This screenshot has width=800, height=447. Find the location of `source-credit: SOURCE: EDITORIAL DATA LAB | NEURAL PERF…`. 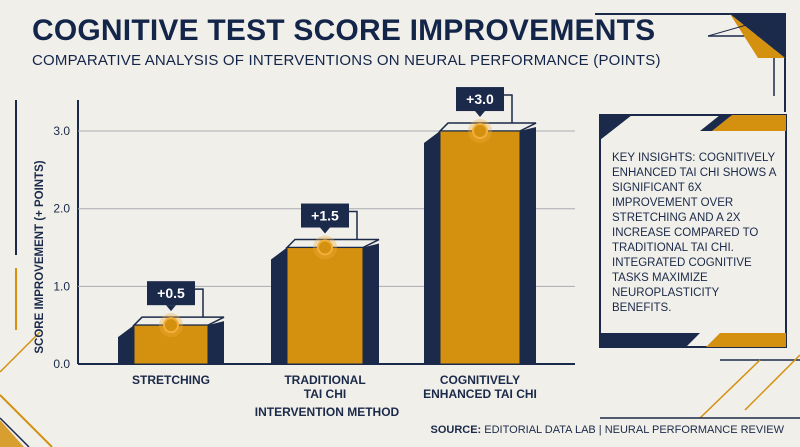

source-credit: SOURCE: EDITORIAL DATA LAB | NEURAL PERF… is located at coordinates (607, 430).